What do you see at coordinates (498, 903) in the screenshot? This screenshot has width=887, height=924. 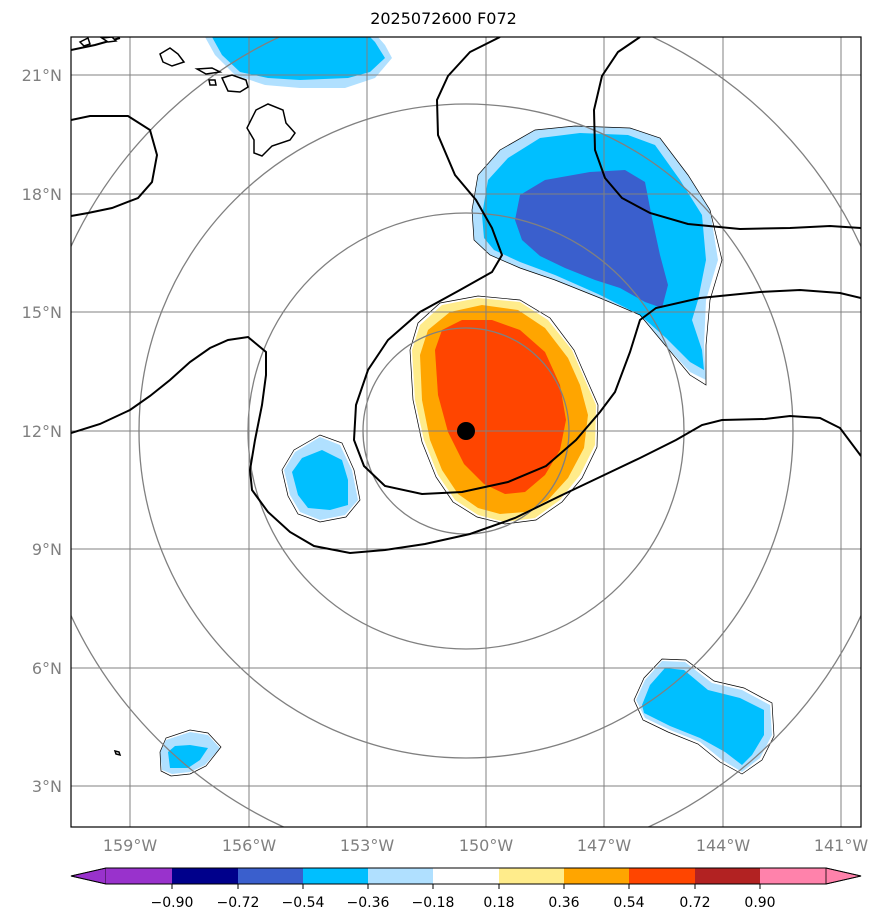 I see `colorbar-label: 0.18` at bounding box center [498, 903].